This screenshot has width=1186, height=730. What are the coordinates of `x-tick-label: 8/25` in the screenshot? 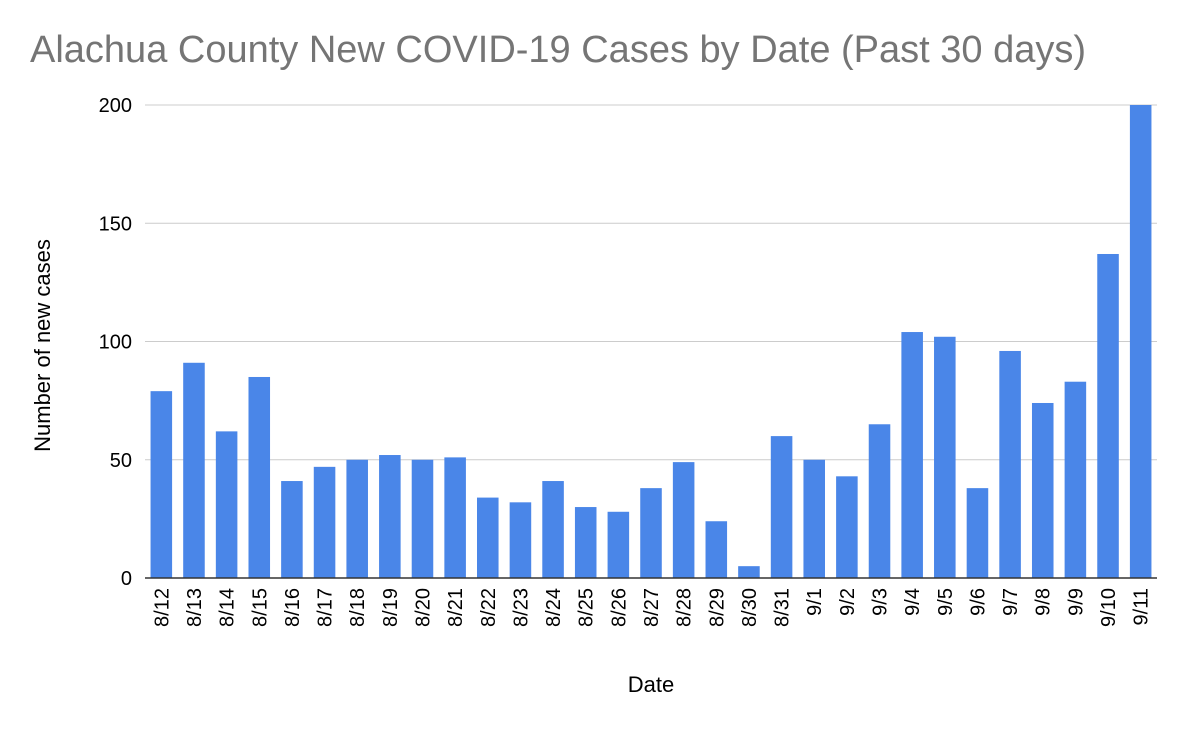 It's located at (587, 607).